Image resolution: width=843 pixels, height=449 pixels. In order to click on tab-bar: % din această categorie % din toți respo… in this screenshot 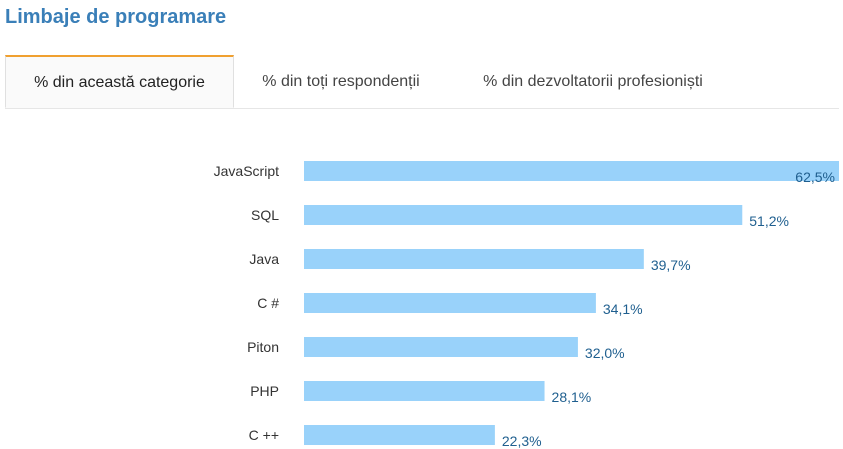, I will do `click(422, 82)`.